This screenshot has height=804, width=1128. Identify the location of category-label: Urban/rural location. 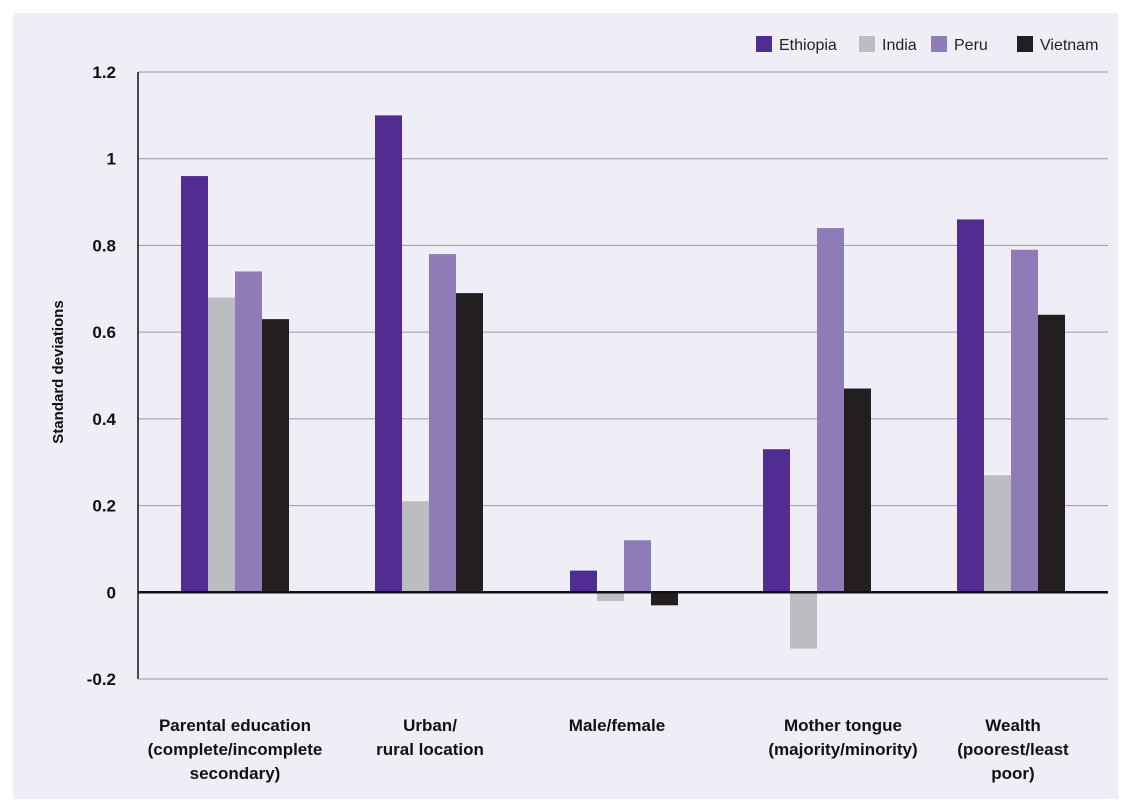
(430, 737).